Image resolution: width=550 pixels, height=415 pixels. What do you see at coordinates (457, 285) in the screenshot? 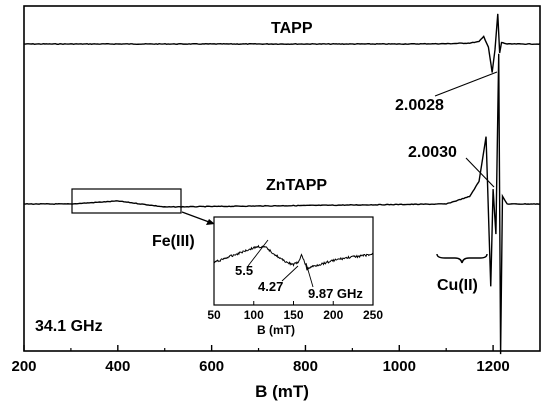
I see `annotation-cu: Cu(II)` at bounding box center [457, 285].